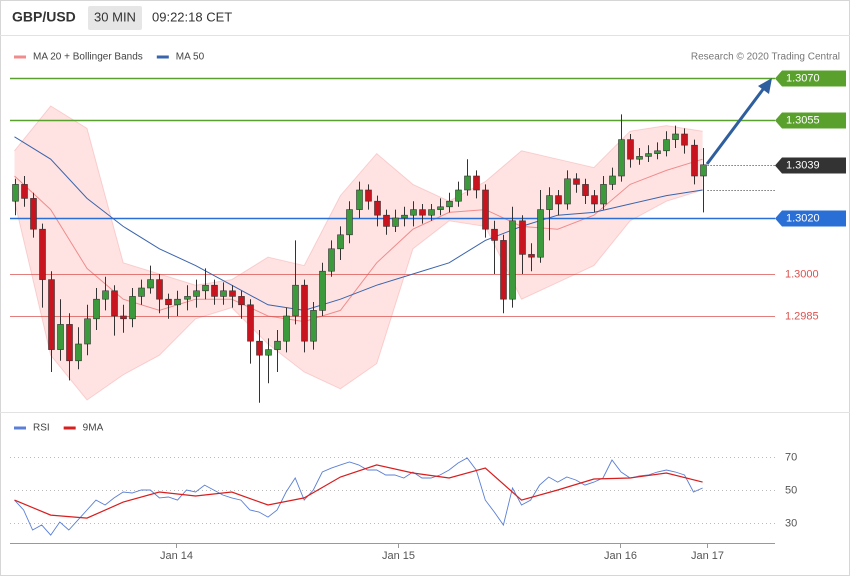 This screenshot has height=576, width=850. Describe the element at coordinates (44, 17) in the screenshot. I see `symbol: GBP/USD` at that location.